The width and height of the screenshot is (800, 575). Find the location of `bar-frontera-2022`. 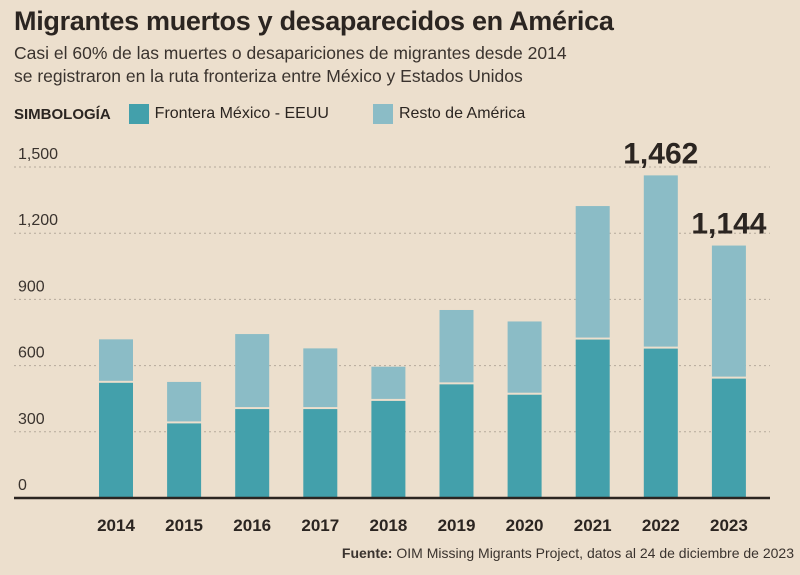

bar-frontera-2022 is located at coordinates (660, 423).